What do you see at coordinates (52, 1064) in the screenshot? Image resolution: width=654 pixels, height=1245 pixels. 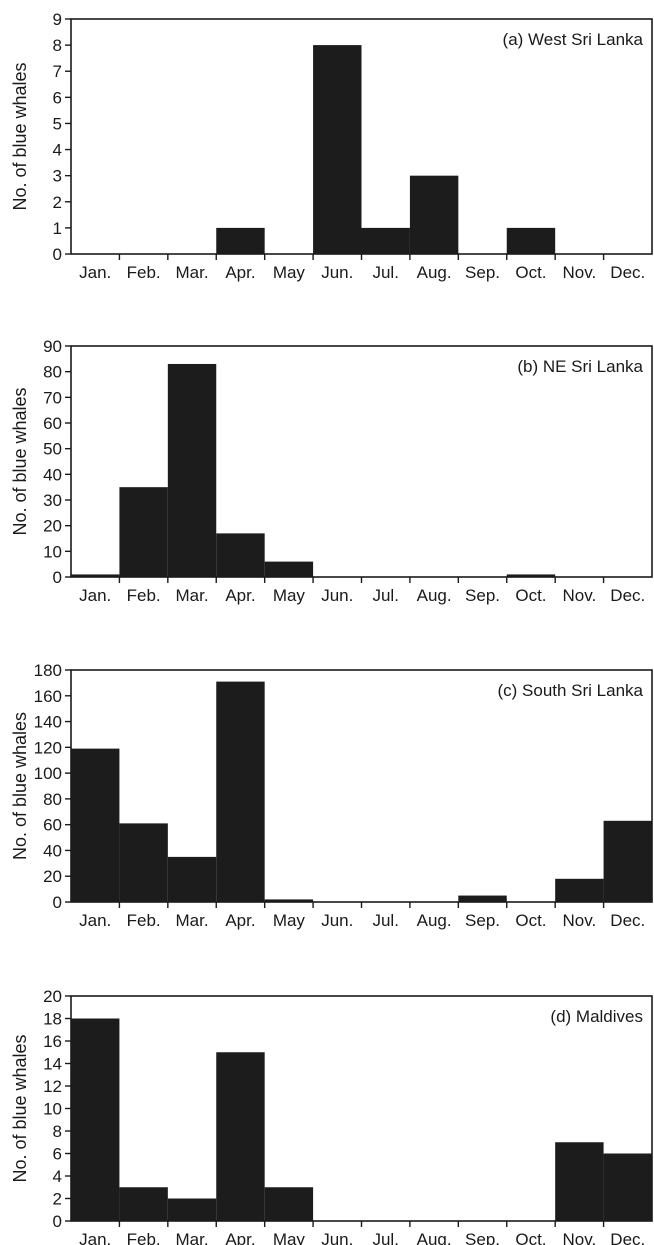 I see `y-tick-label: 14` at bounding box center [52, 1064].